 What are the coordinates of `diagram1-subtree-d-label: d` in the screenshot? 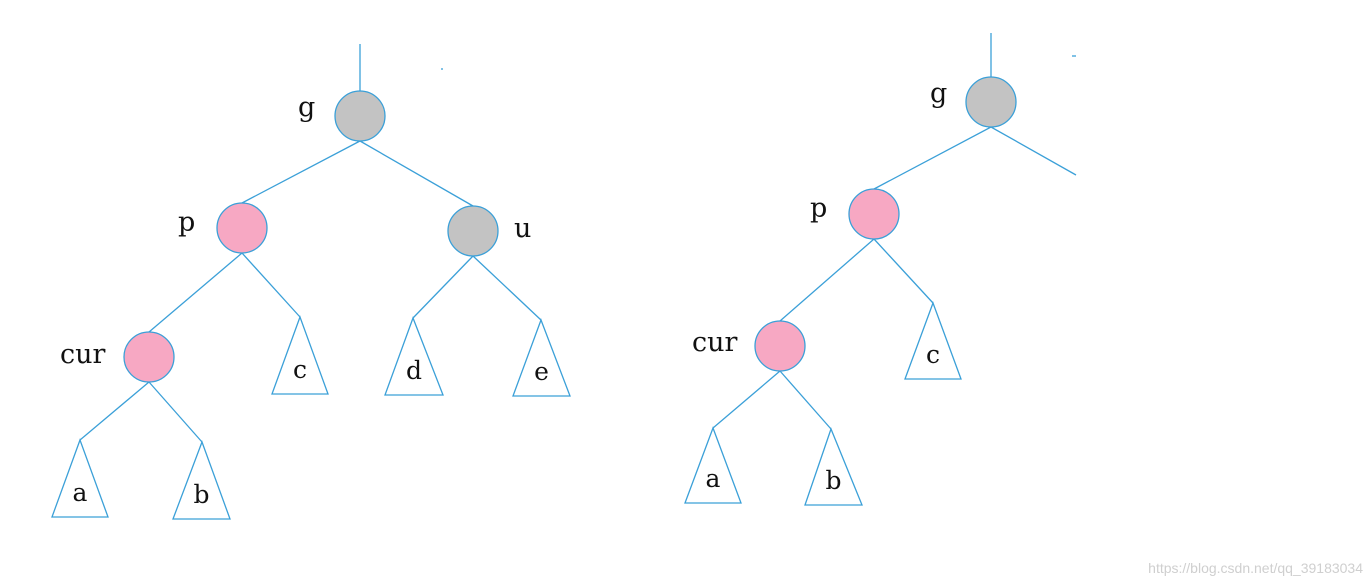 It's located at (414, 370).